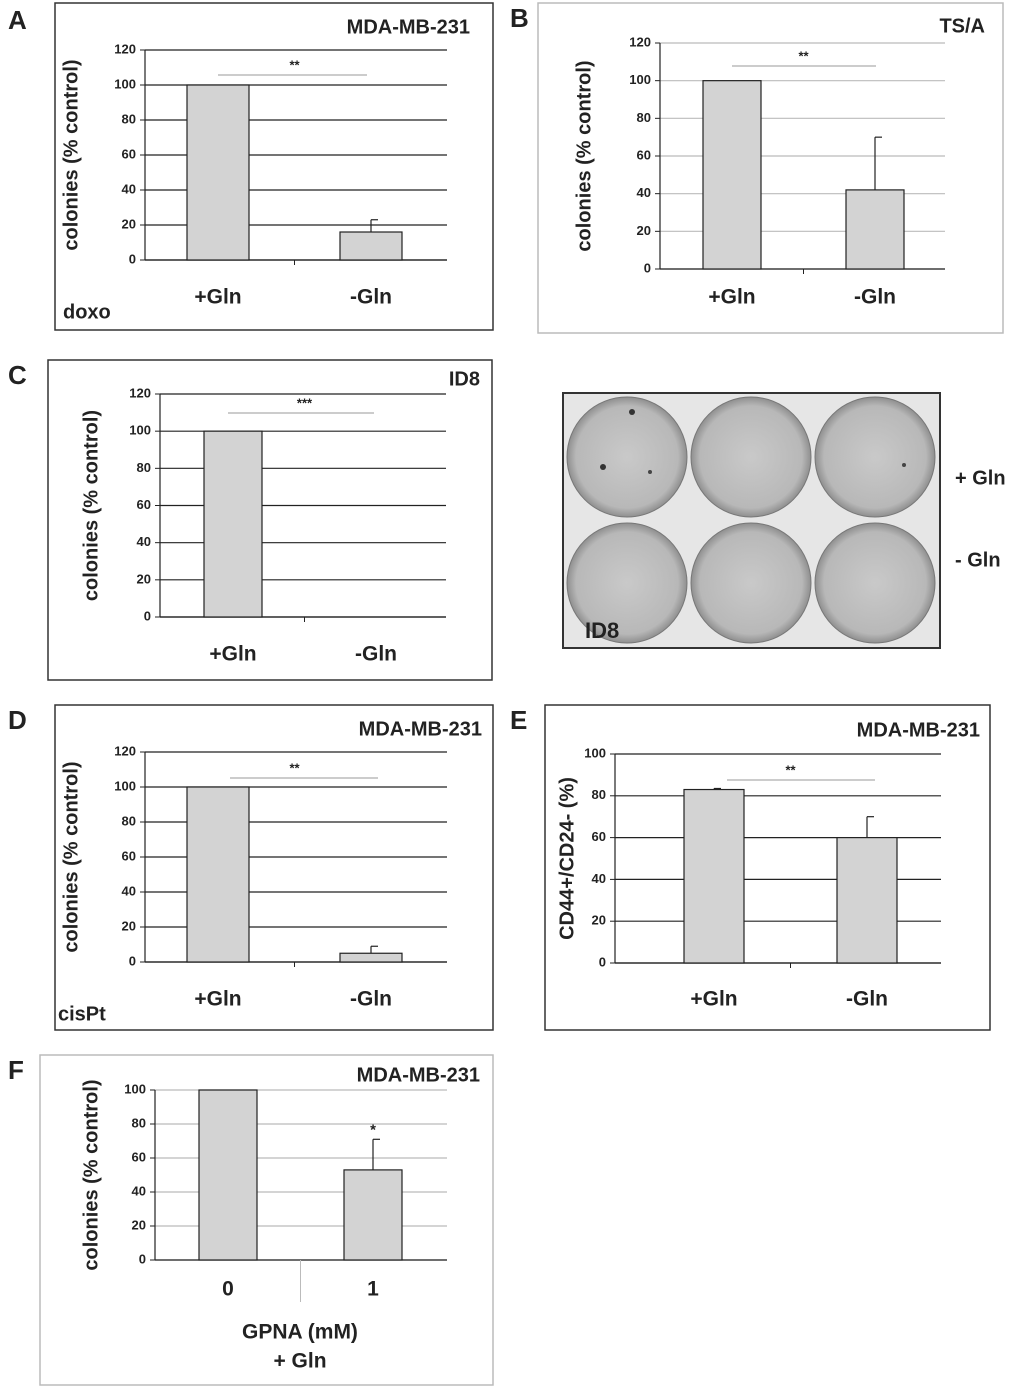 This screenshot has height=1394, width=1020. What do you see at coordinates (300, 1332) in the screenshot?
I see `x-axis-label: GPNA (mM)` at bounding box center [300, 1332].